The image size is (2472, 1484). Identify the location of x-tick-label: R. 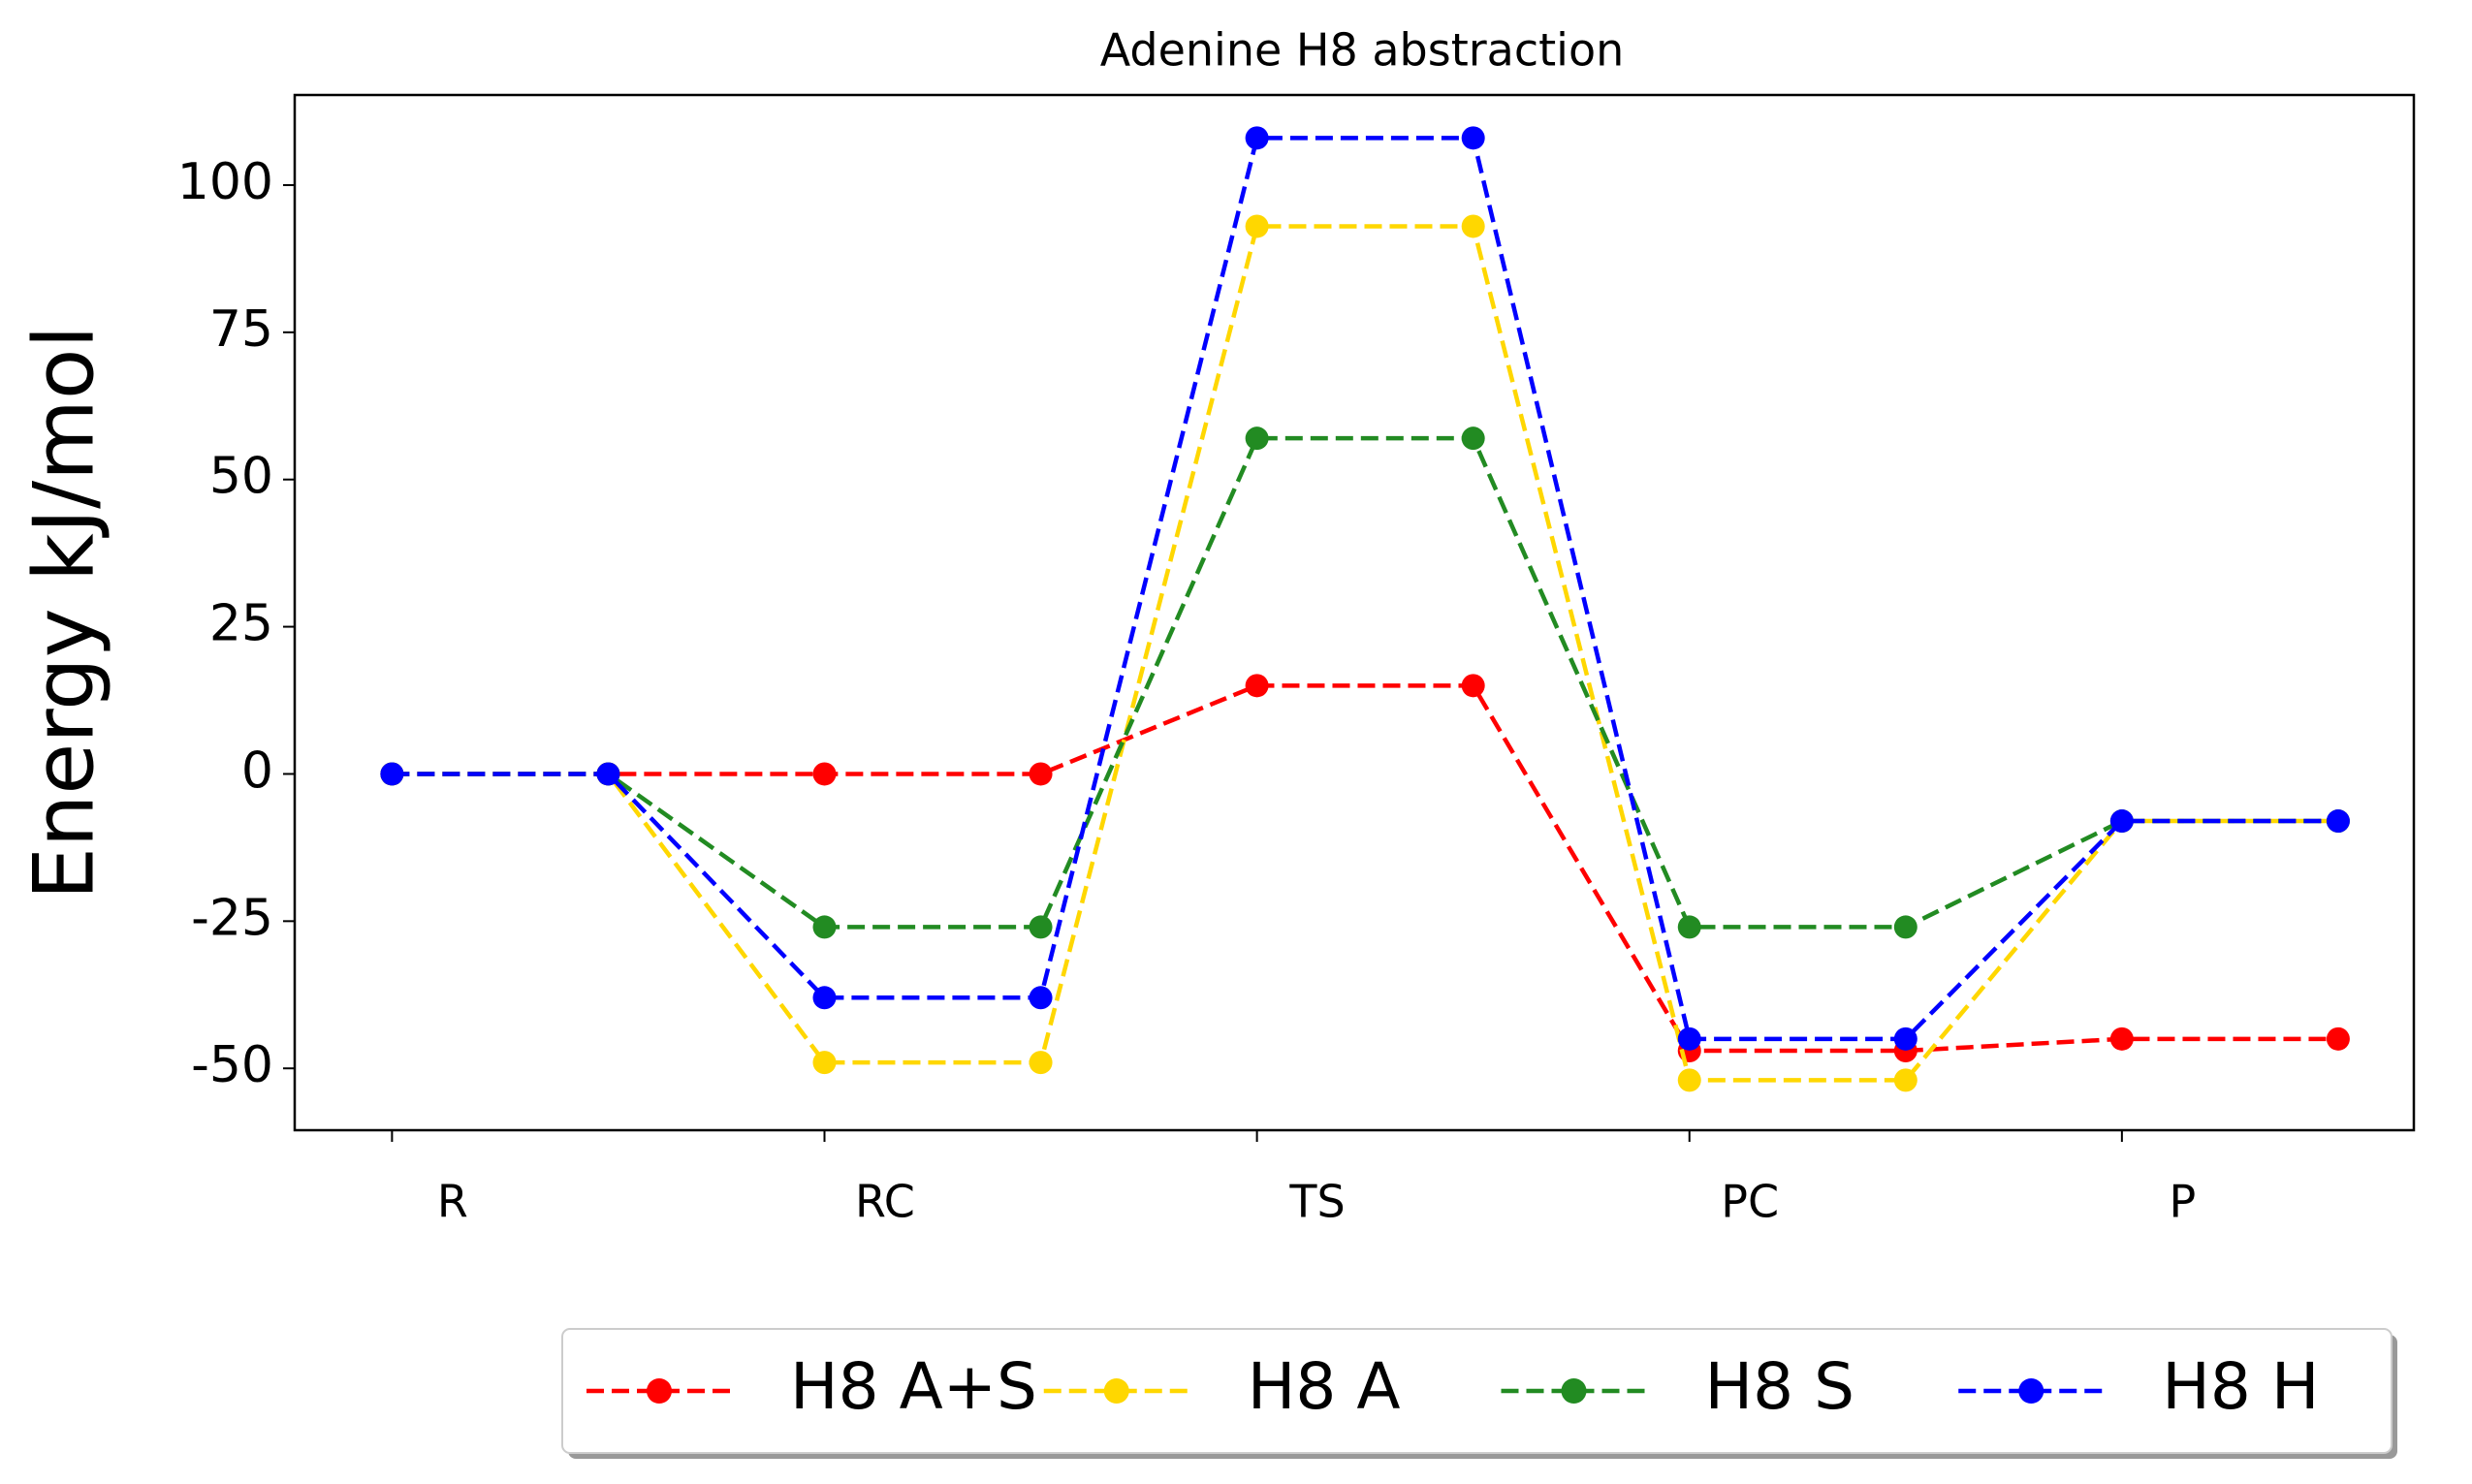
(453, 1202).